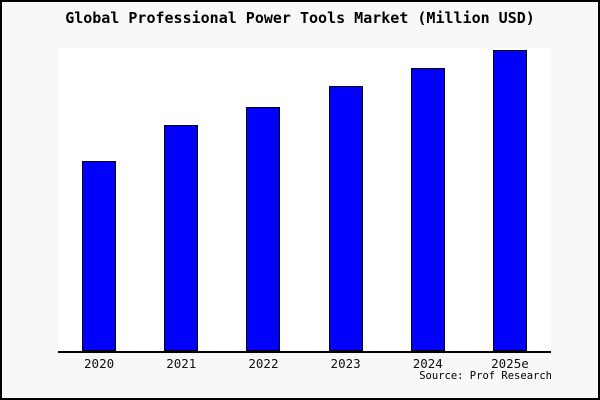 The width and height of the screenshot is (600, 400). What do you see at coordinates (99, 363) in the screenshot?
I see `x-tick-label: 2020` at bounding box center [99, 363].